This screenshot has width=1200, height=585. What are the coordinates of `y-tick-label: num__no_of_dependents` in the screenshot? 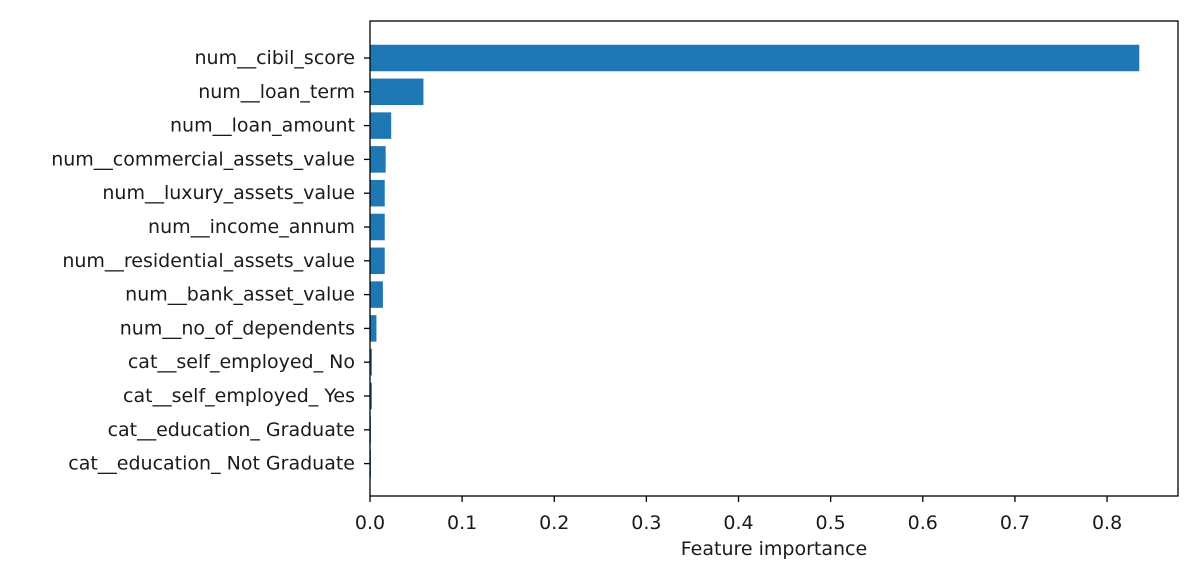 It's located at (237, 328).